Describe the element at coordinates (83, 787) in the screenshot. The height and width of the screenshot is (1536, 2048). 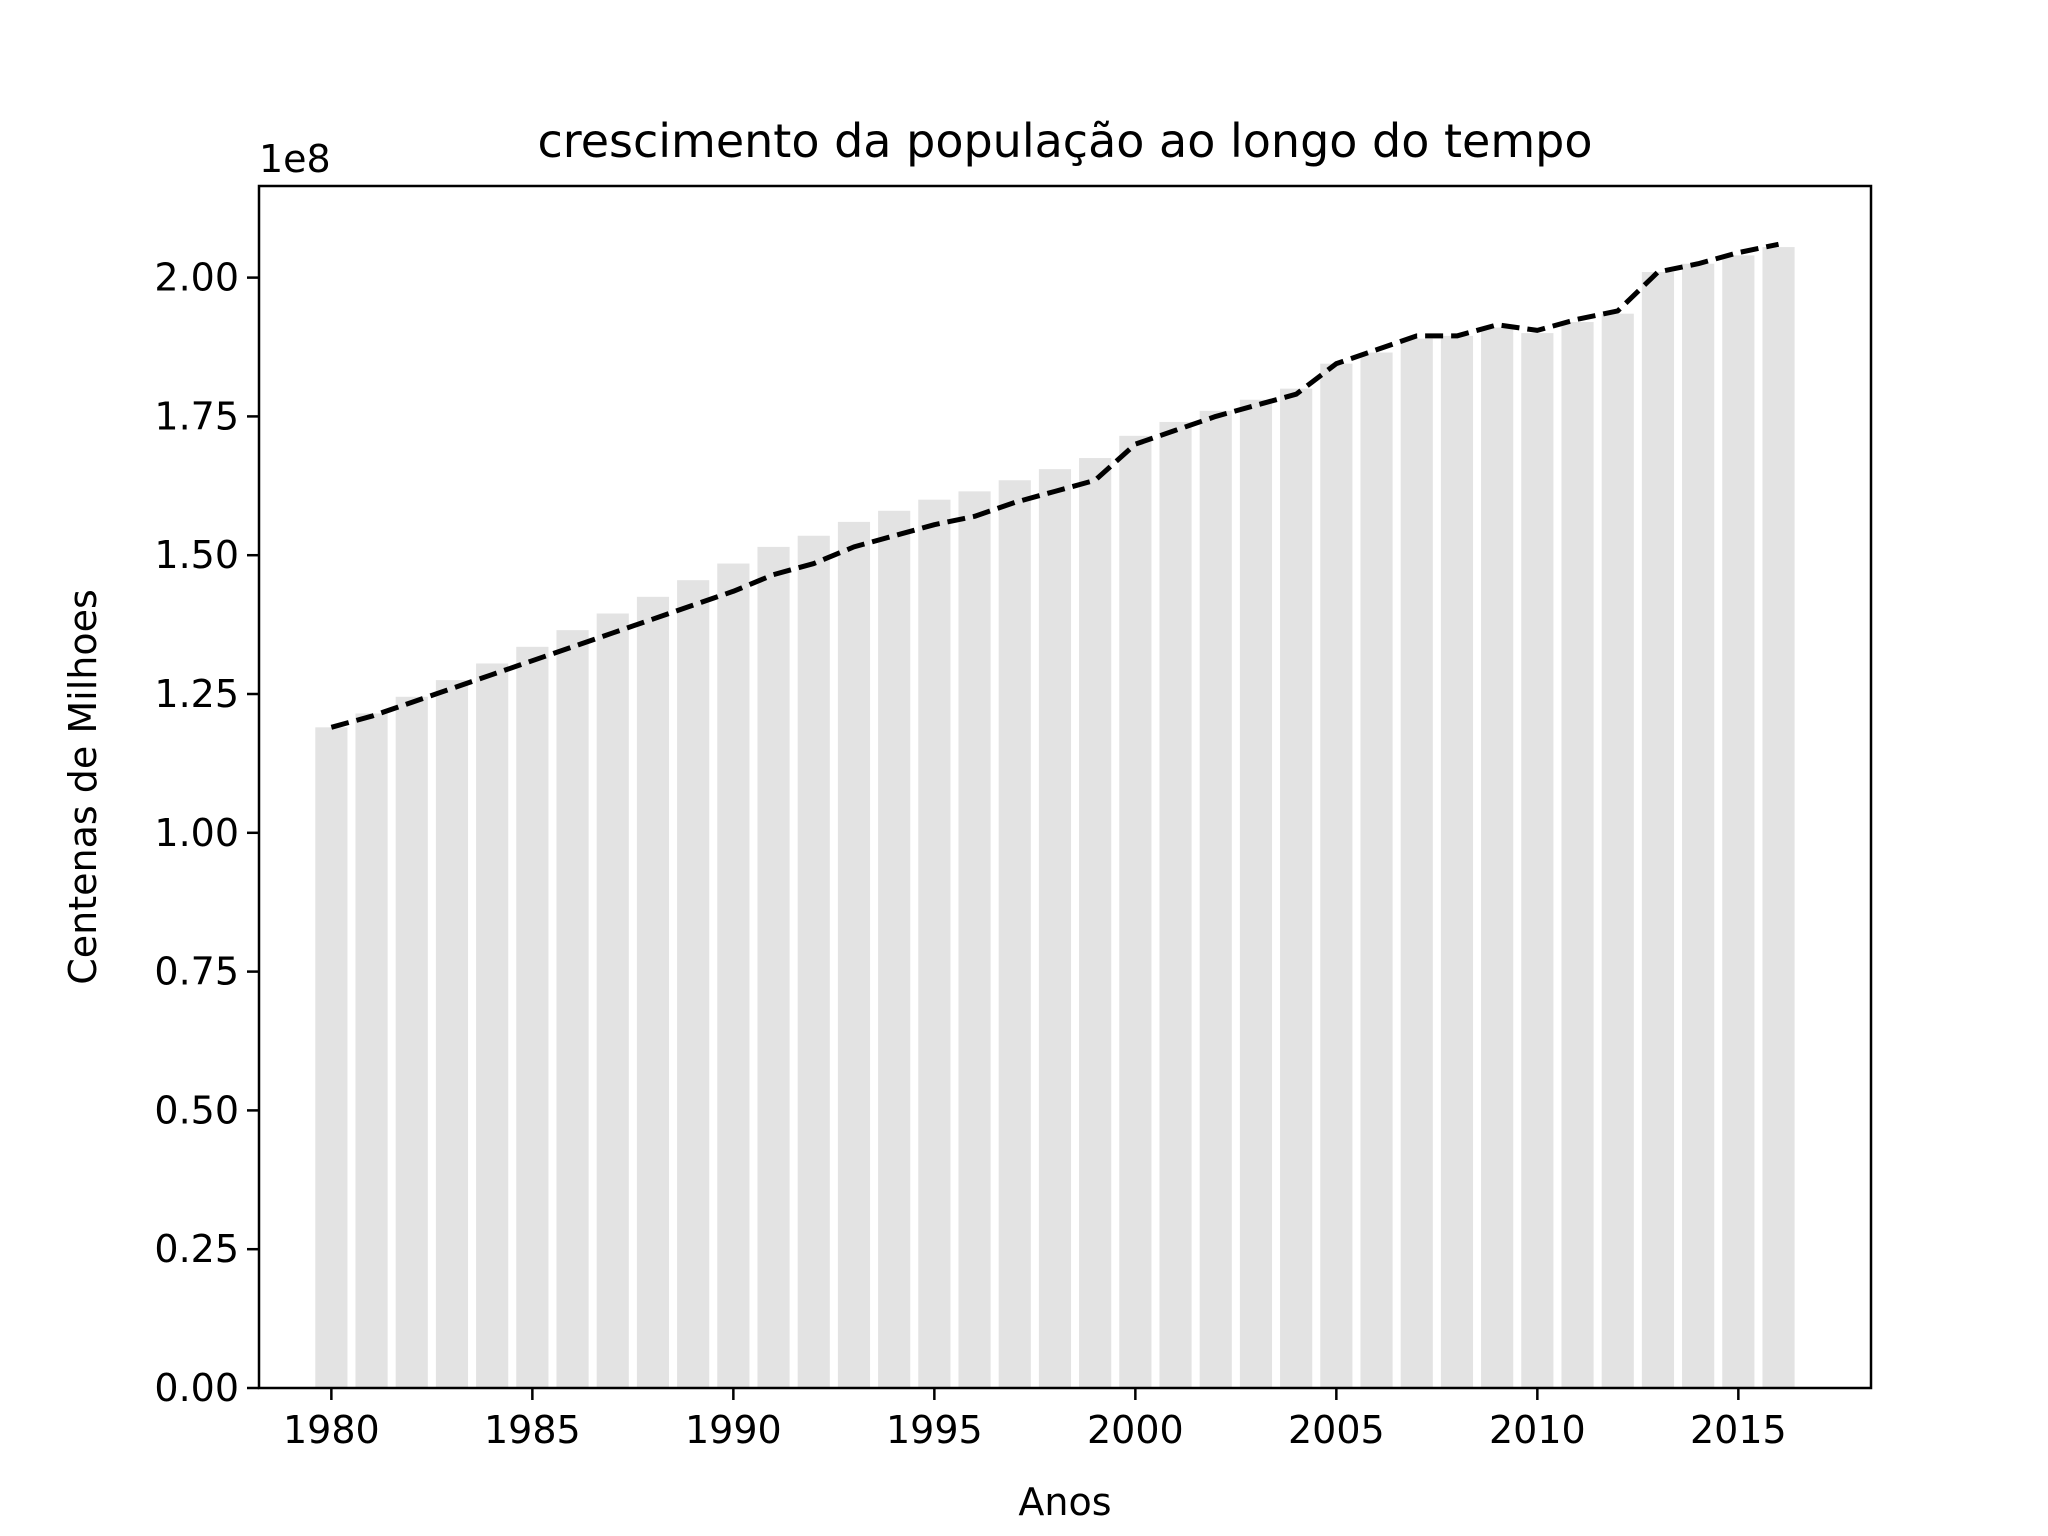
I see `y-axis-label: Centenas de Milhoes` at that location.